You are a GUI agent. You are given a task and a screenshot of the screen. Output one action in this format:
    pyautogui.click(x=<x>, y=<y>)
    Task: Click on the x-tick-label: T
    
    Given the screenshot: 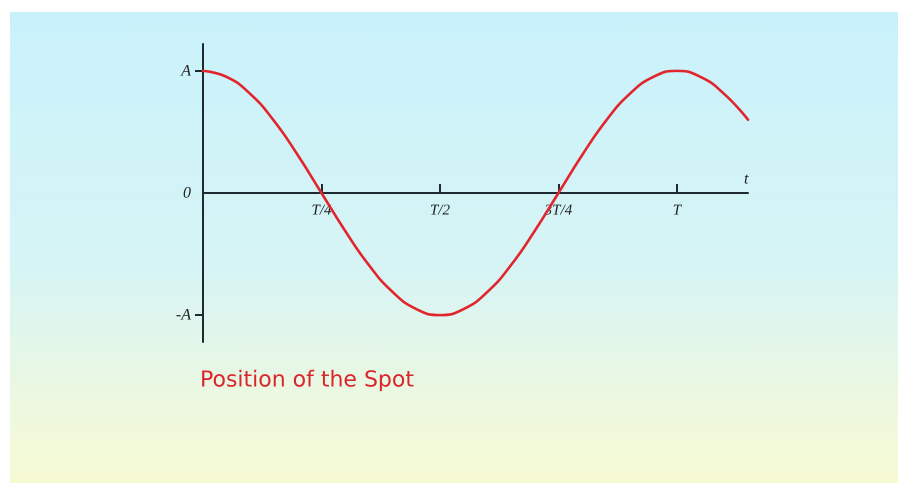 What is the action you would take?
    pyautogui.click(x=677, y=210)
    